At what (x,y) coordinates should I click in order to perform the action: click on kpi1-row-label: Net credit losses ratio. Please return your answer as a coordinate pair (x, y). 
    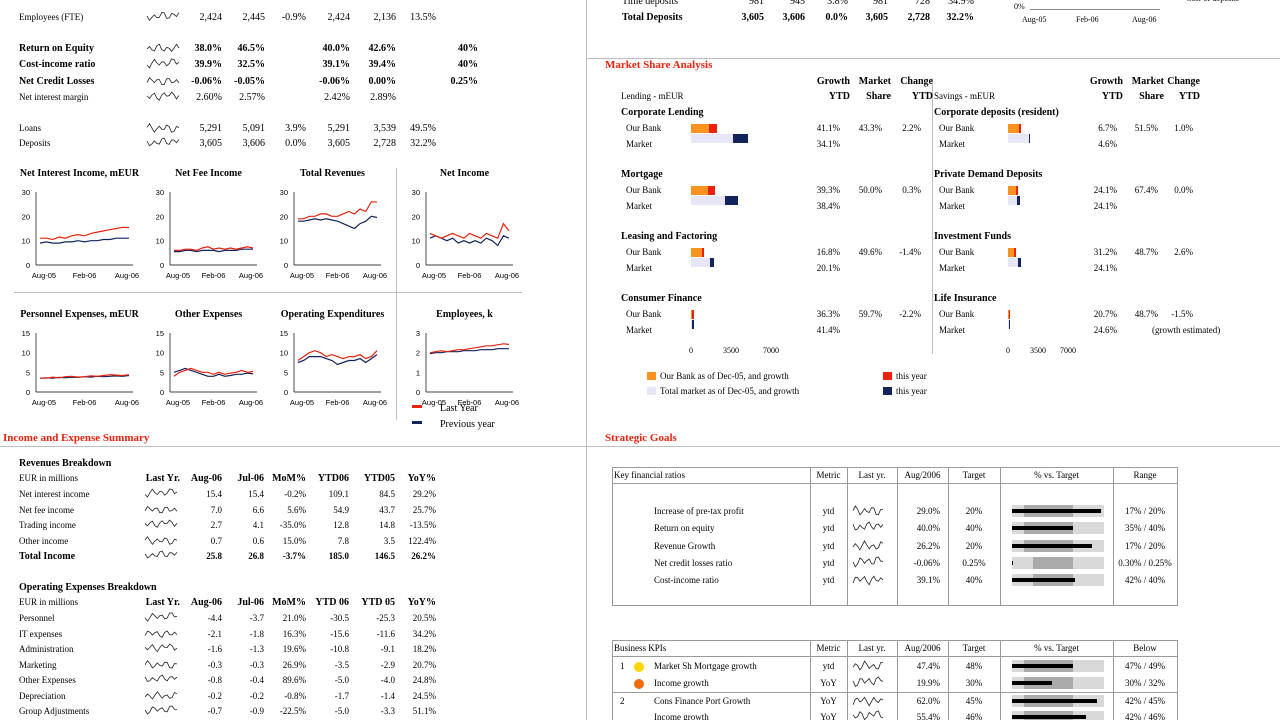
    Looking at the image, I should click on (693, 563).